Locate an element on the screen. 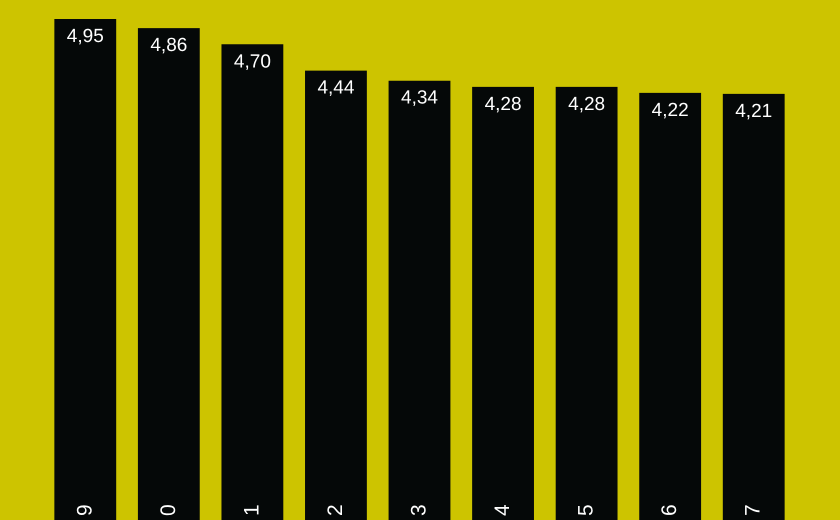 Image resolution: width=840 pixels, height=520 pixels. data-label: 4,86 is located at coordinates (169, 45).